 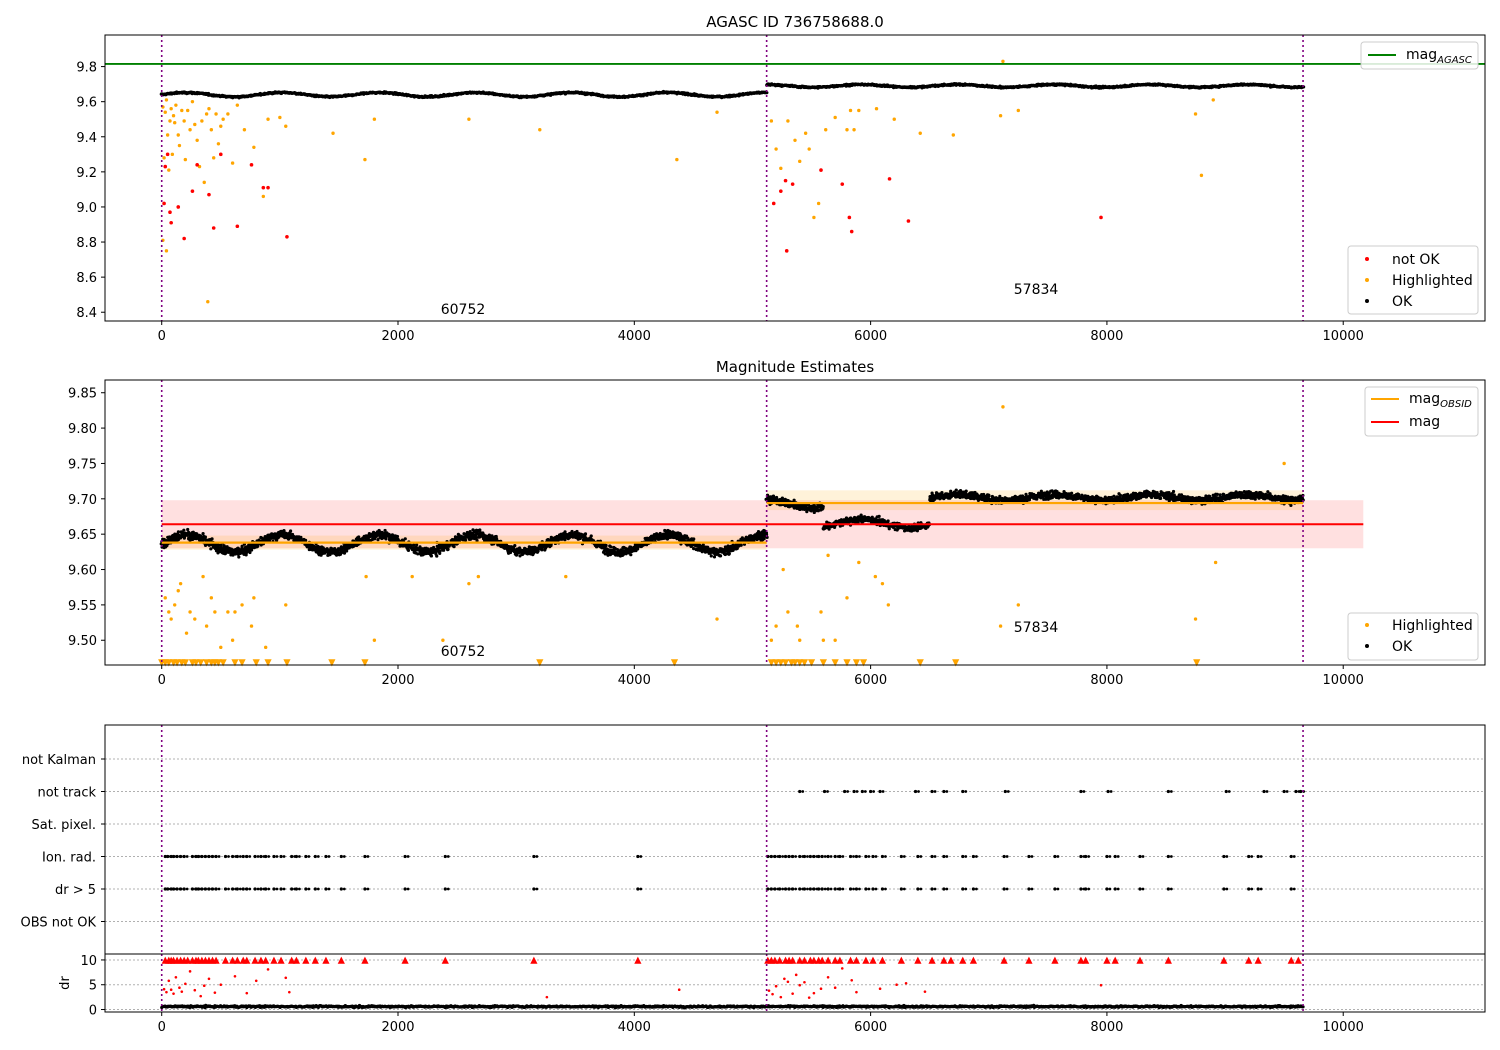 What do you see at coordinates (397, 336) in the screenshot?
I see `p1-xtick-label: 2000` at bounding box center [397, 336].